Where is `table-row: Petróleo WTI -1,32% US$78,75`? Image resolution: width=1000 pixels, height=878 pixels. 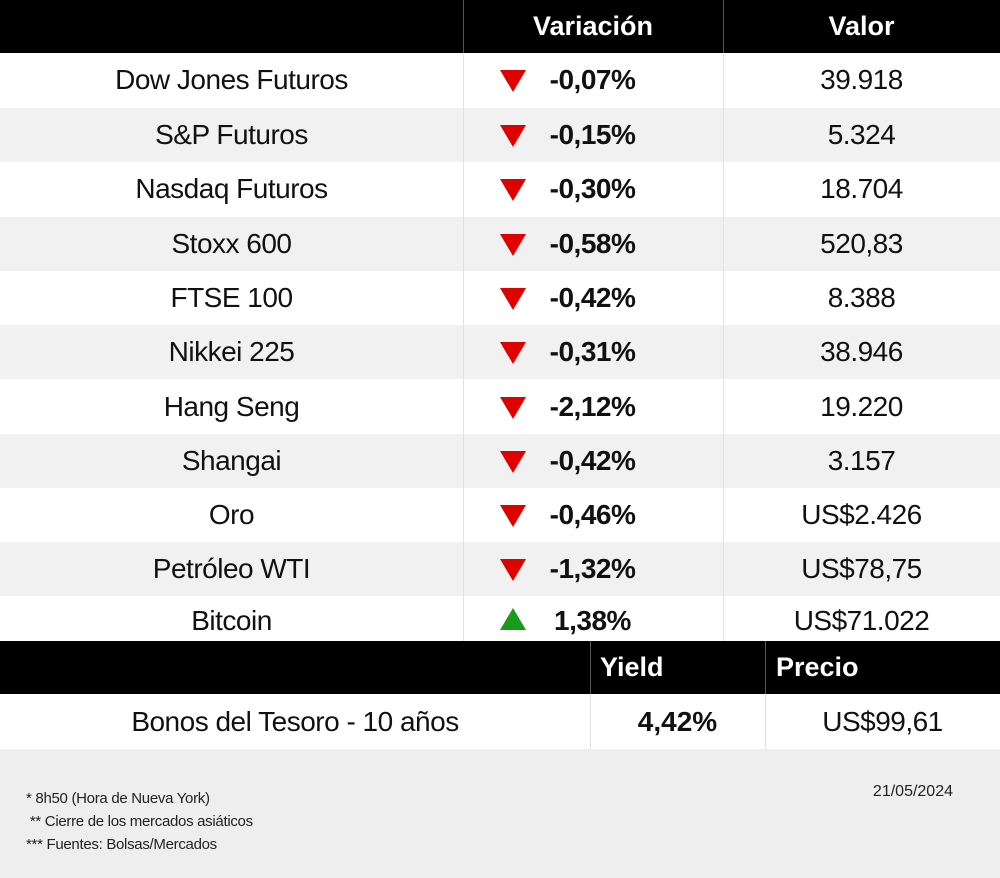
table-row: Petróleo WTI -1,32% US$78,75 is located at coordinates (500, 569).